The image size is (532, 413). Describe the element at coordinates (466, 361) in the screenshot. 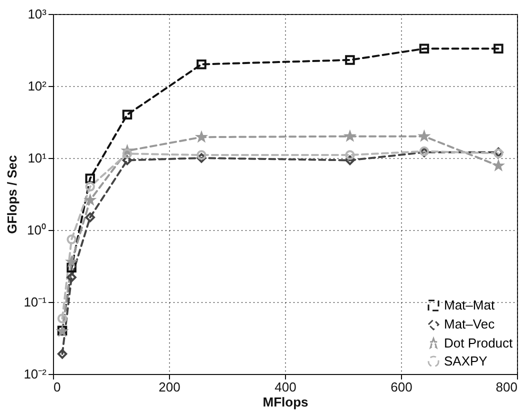

I see `legend-label: SAXPY` at that location.